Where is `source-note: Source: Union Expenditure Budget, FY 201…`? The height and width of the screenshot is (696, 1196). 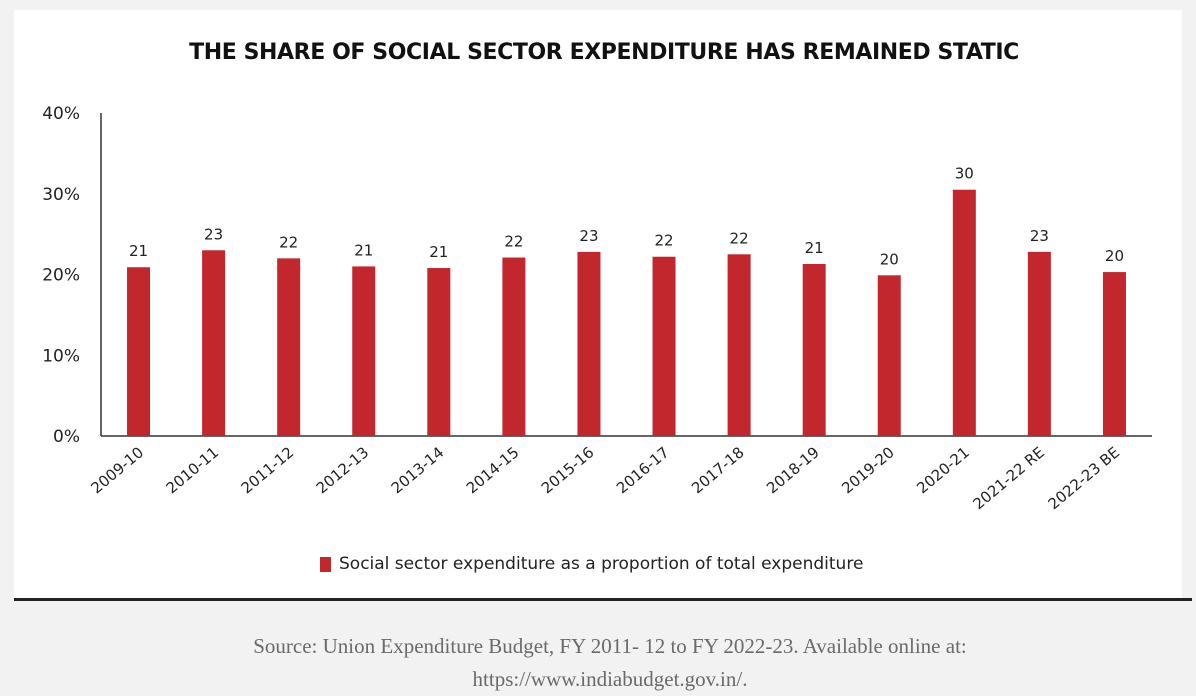
source-note: Source: Union Expenditure Budget, FY 201… is located at coordinates (598, 663).